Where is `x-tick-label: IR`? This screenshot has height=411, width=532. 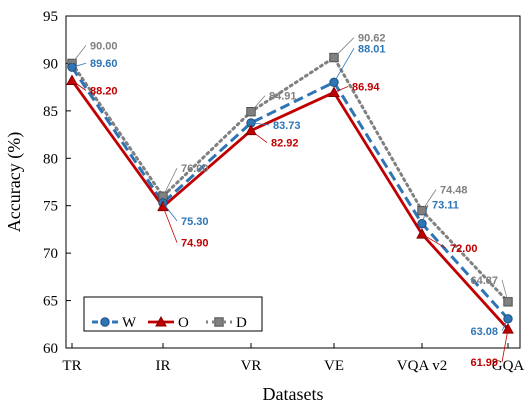
x-tick-label: IR is located at coordinates (163, 366).